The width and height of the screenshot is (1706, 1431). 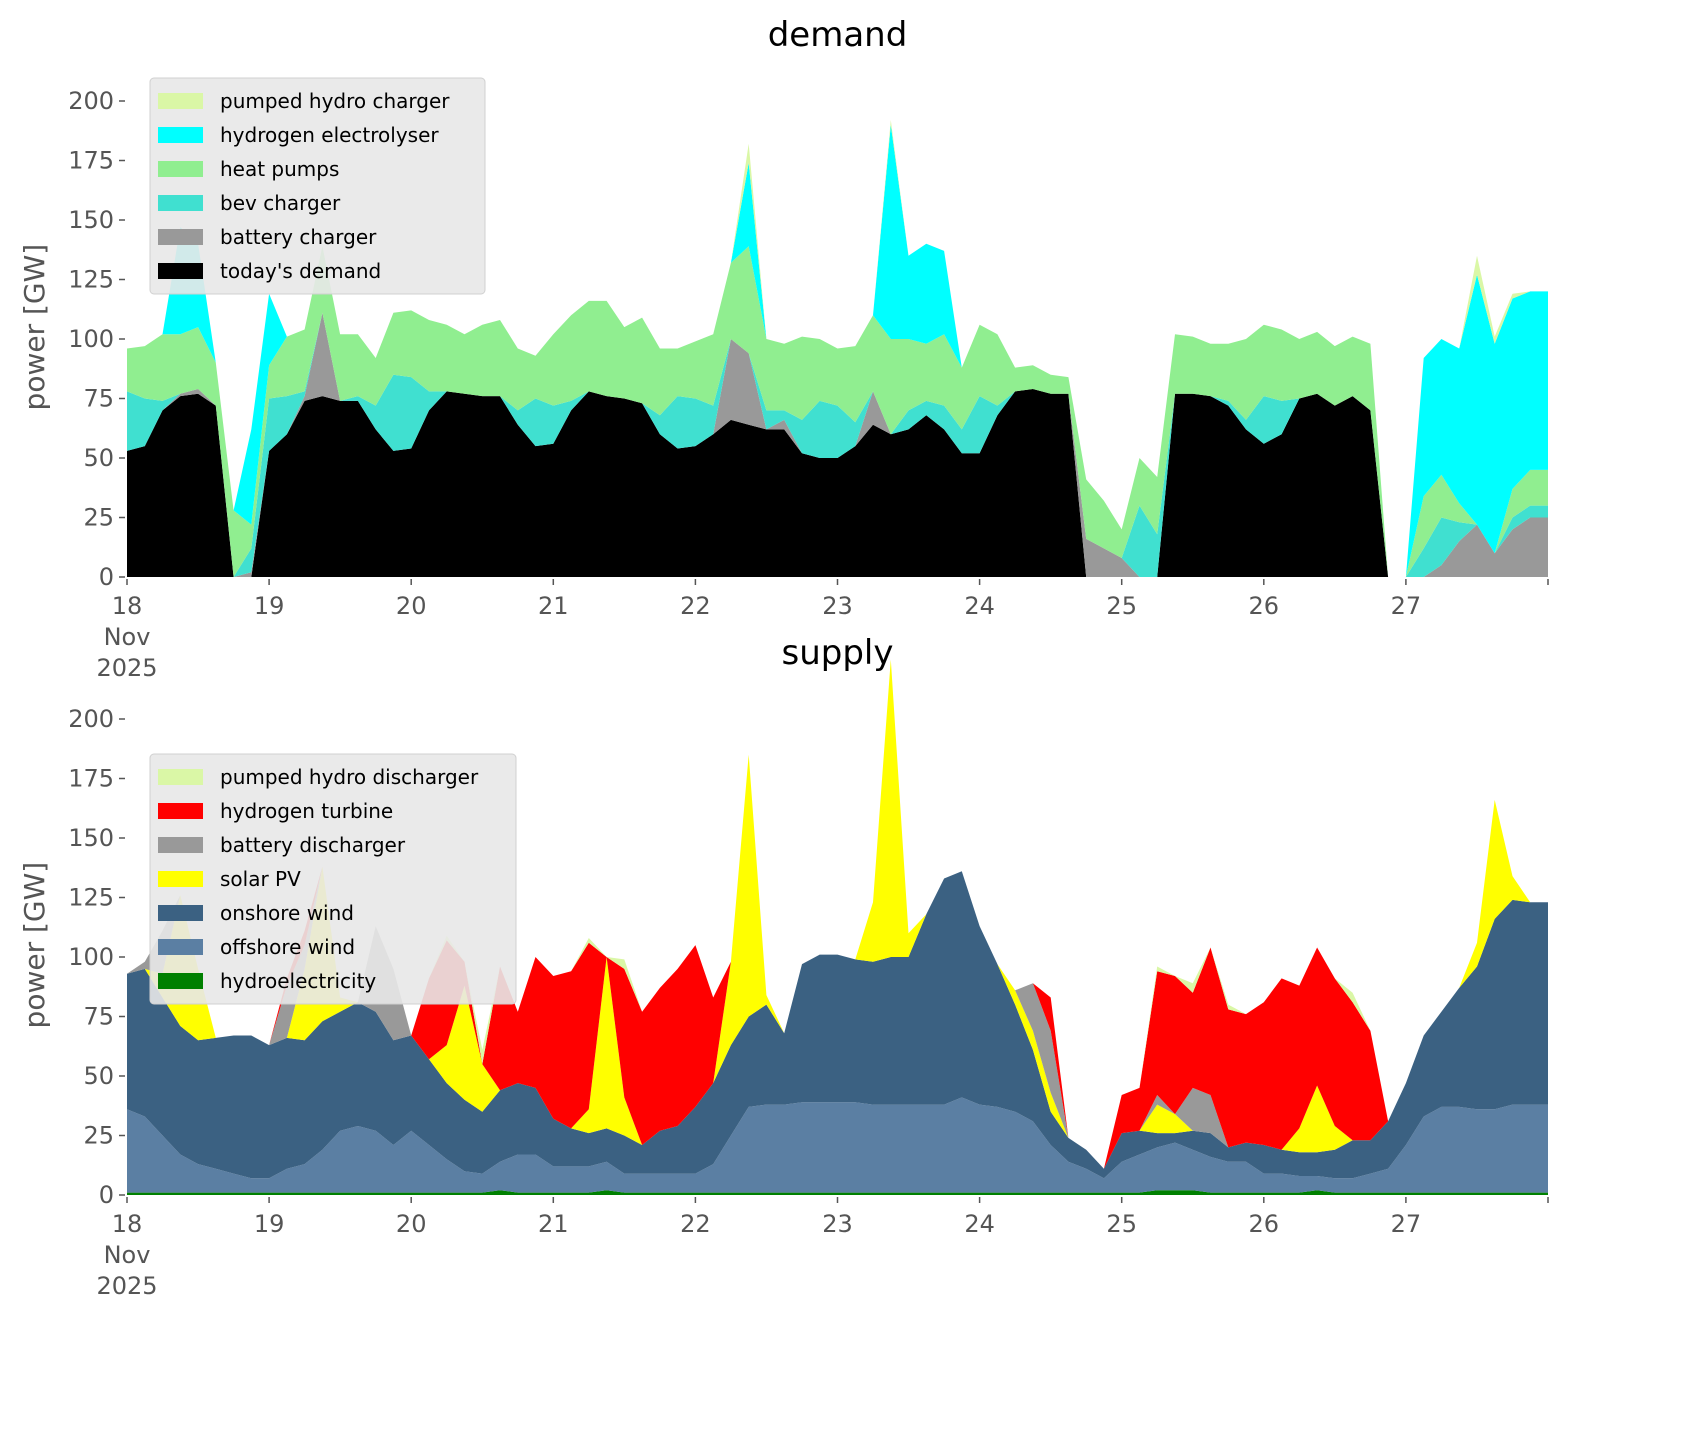 What do you see at coordinates (287, 947) in the screenshot?
I see `legend-label-offshore-wind: offshore wind` at bounding box center [287, 947].